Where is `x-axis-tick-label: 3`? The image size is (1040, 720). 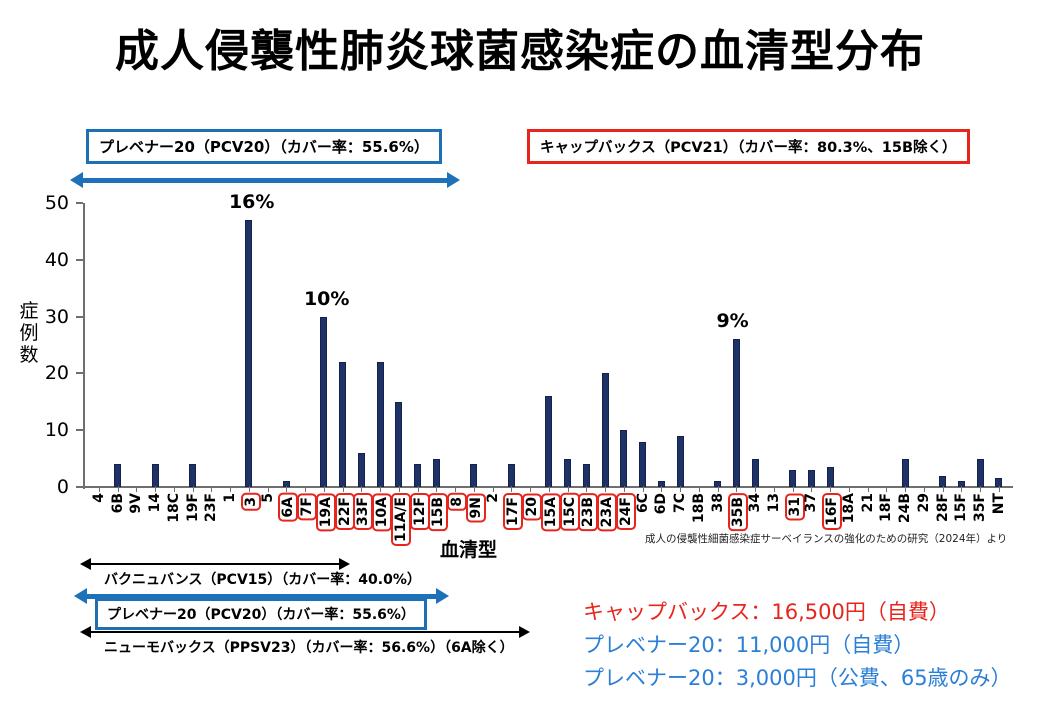
x-axis-tick-label: 3 is located at coordinates (250, 502).